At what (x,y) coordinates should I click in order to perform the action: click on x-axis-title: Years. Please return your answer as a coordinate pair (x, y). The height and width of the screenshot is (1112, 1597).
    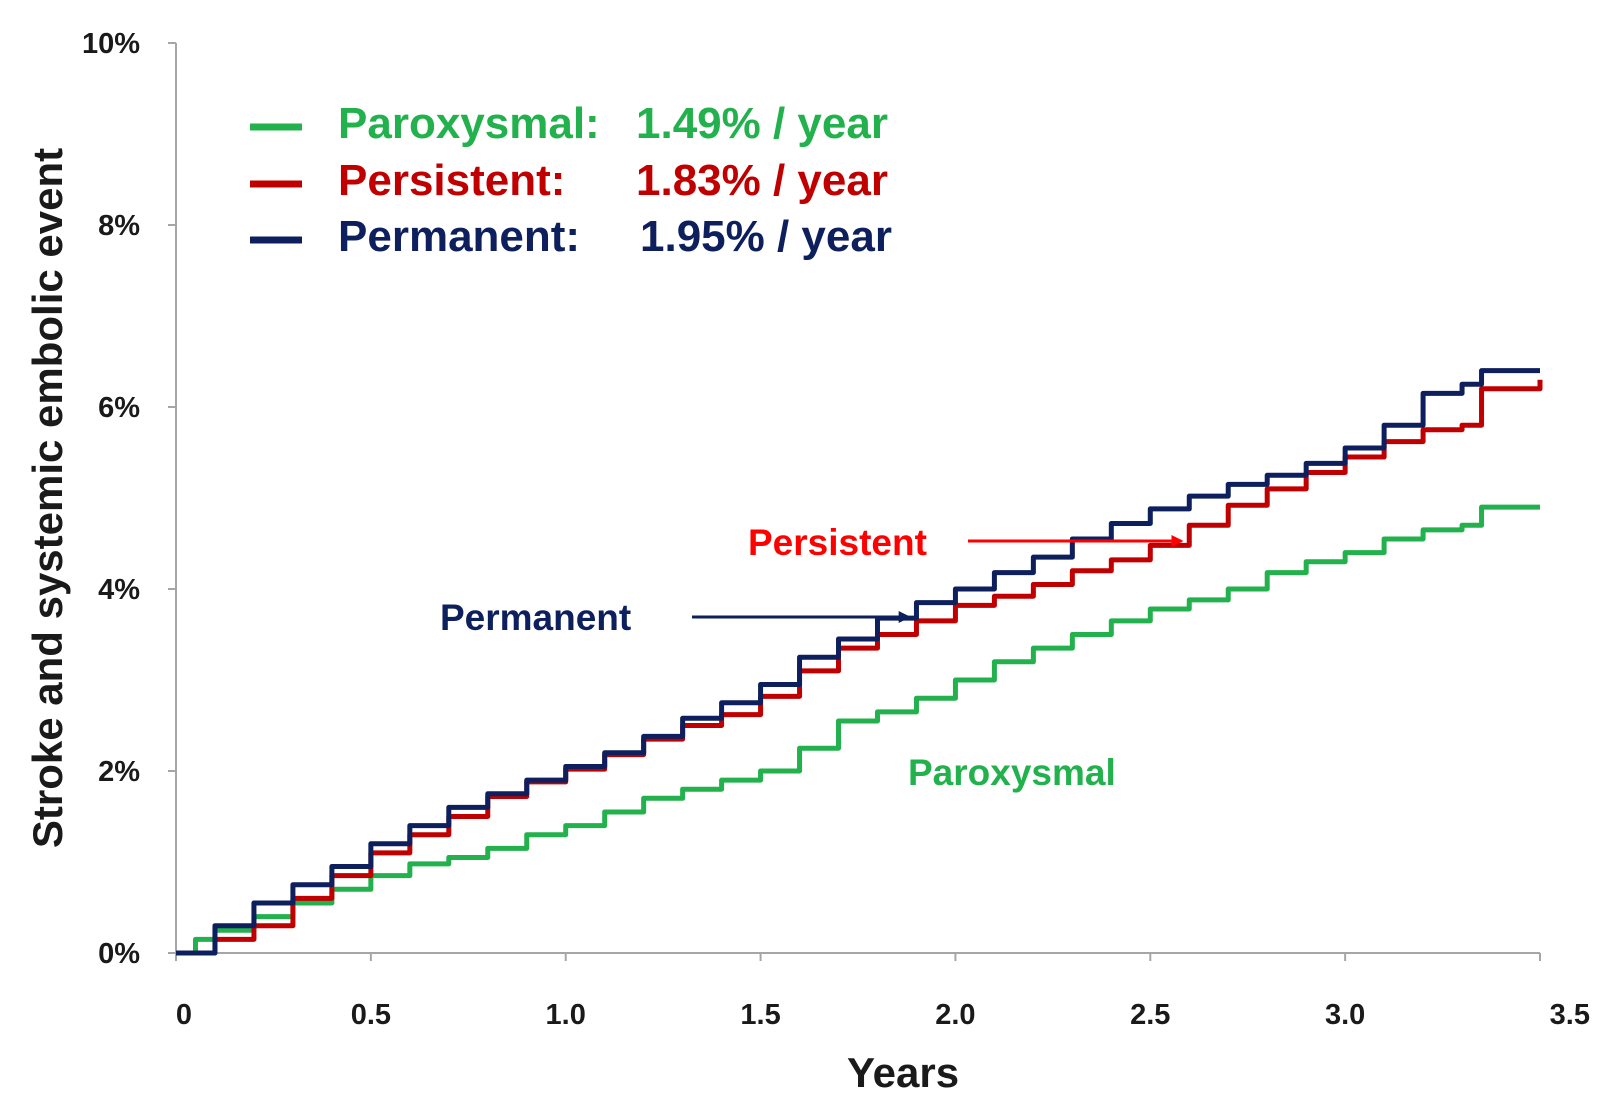
    Looking at the image, I should click on (903, 1072).